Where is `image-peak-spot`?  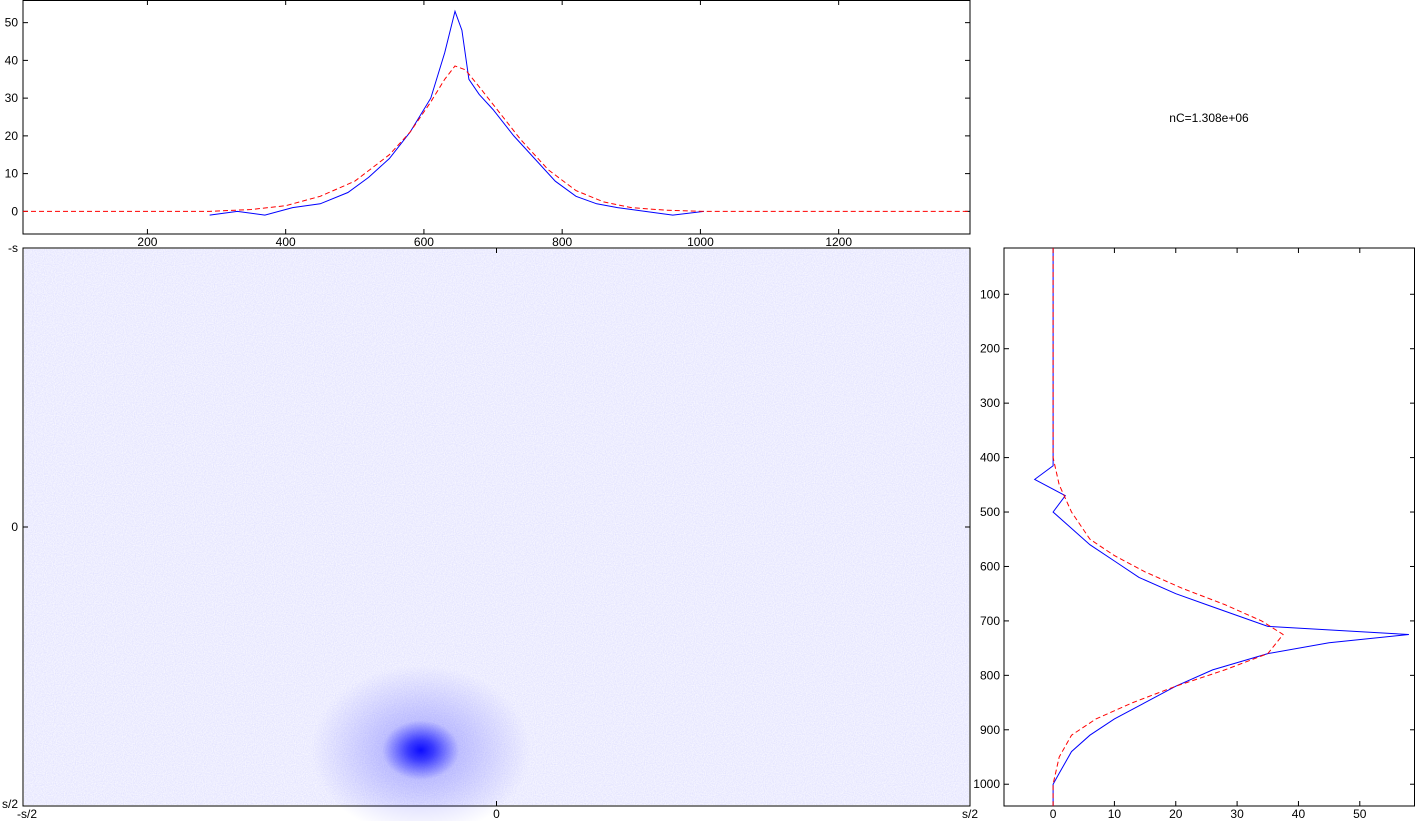 image-peak-spot is located at coordinates (420, 743).